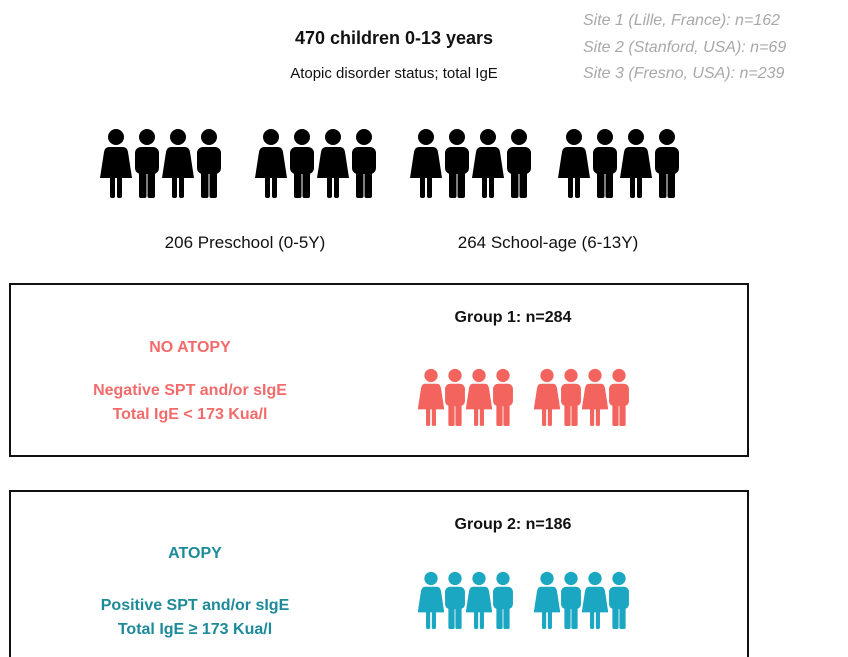  What do you see at coordinates (190, 414) in the screenshot?
I see `criteria: Total IgE < 173 Kua/l` at bounding box center [190, 414].